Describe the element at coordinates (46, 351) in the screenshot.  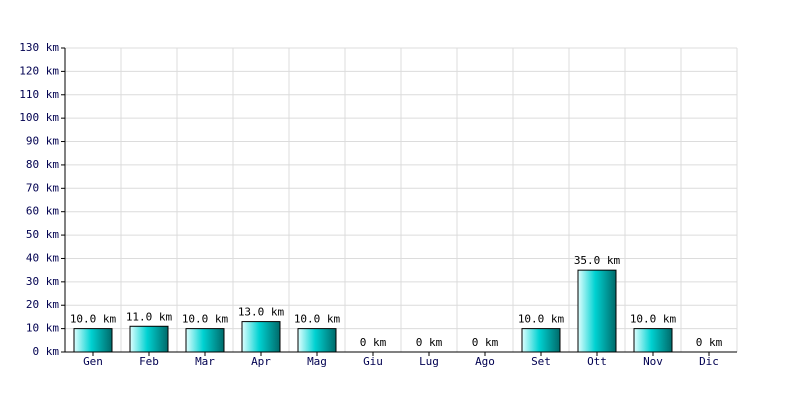
I see `y-tick-label: 0 km` at that location.